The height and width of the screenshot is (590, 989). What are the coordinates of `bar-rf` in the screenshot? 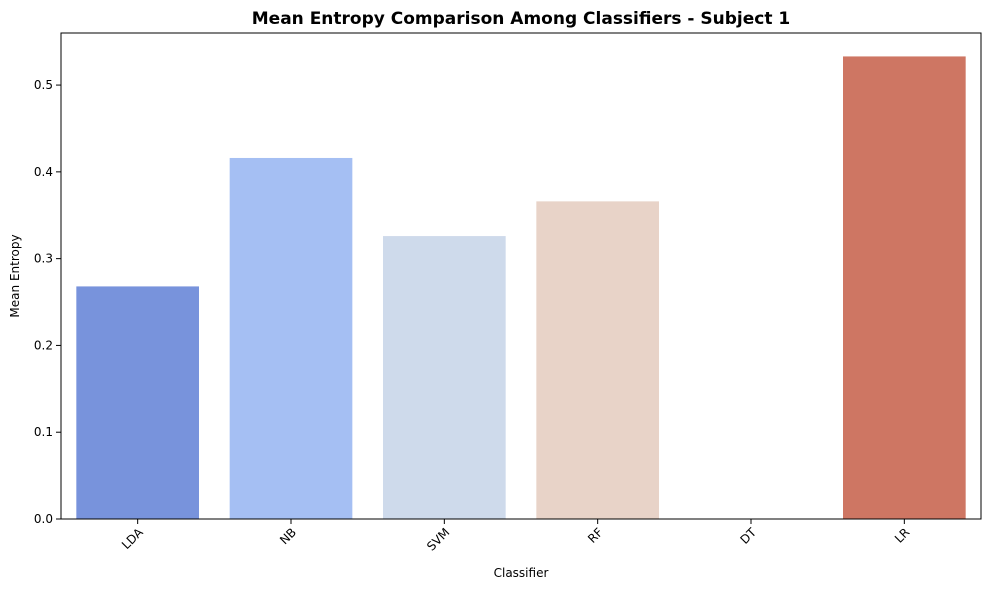 It's located at (597, 360).